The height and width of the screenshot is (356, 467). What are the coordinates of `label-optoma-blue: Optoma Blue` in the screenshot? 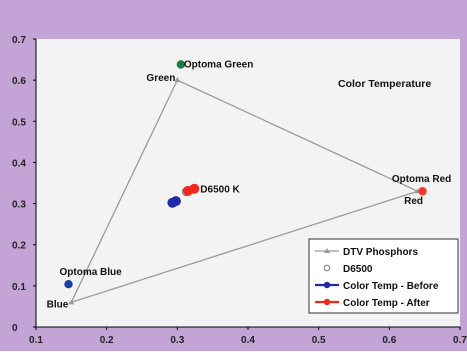 It's located at (91, 272).